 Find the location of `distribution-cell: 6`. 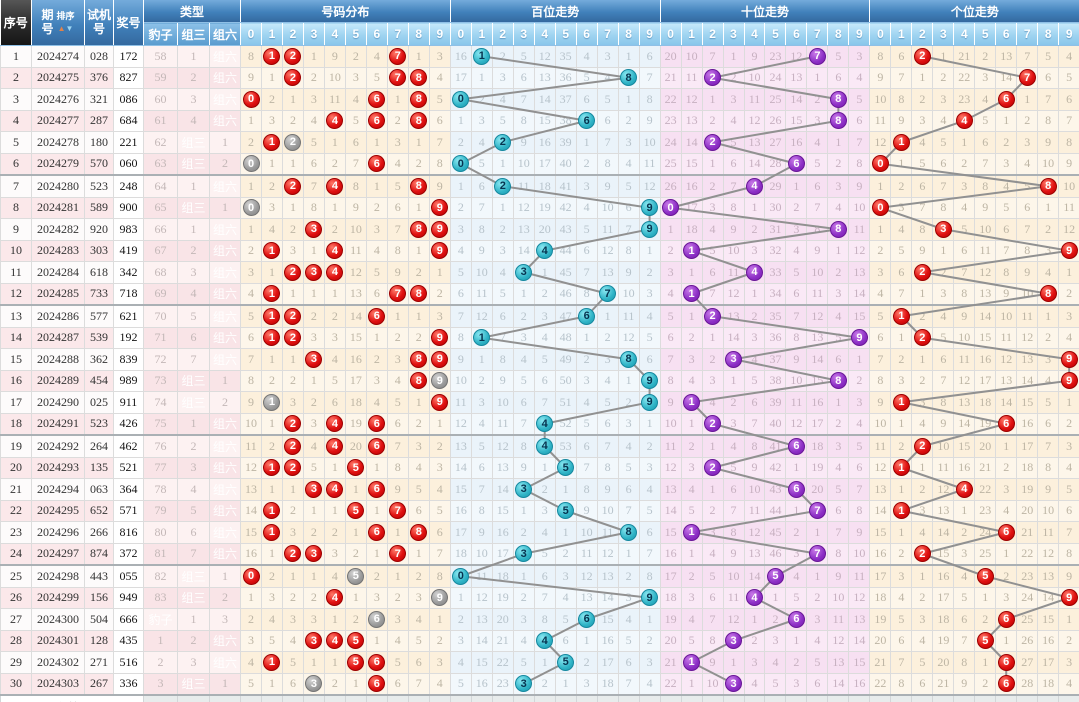

distribution-cell: 6 is located at coordinates (292, 684).